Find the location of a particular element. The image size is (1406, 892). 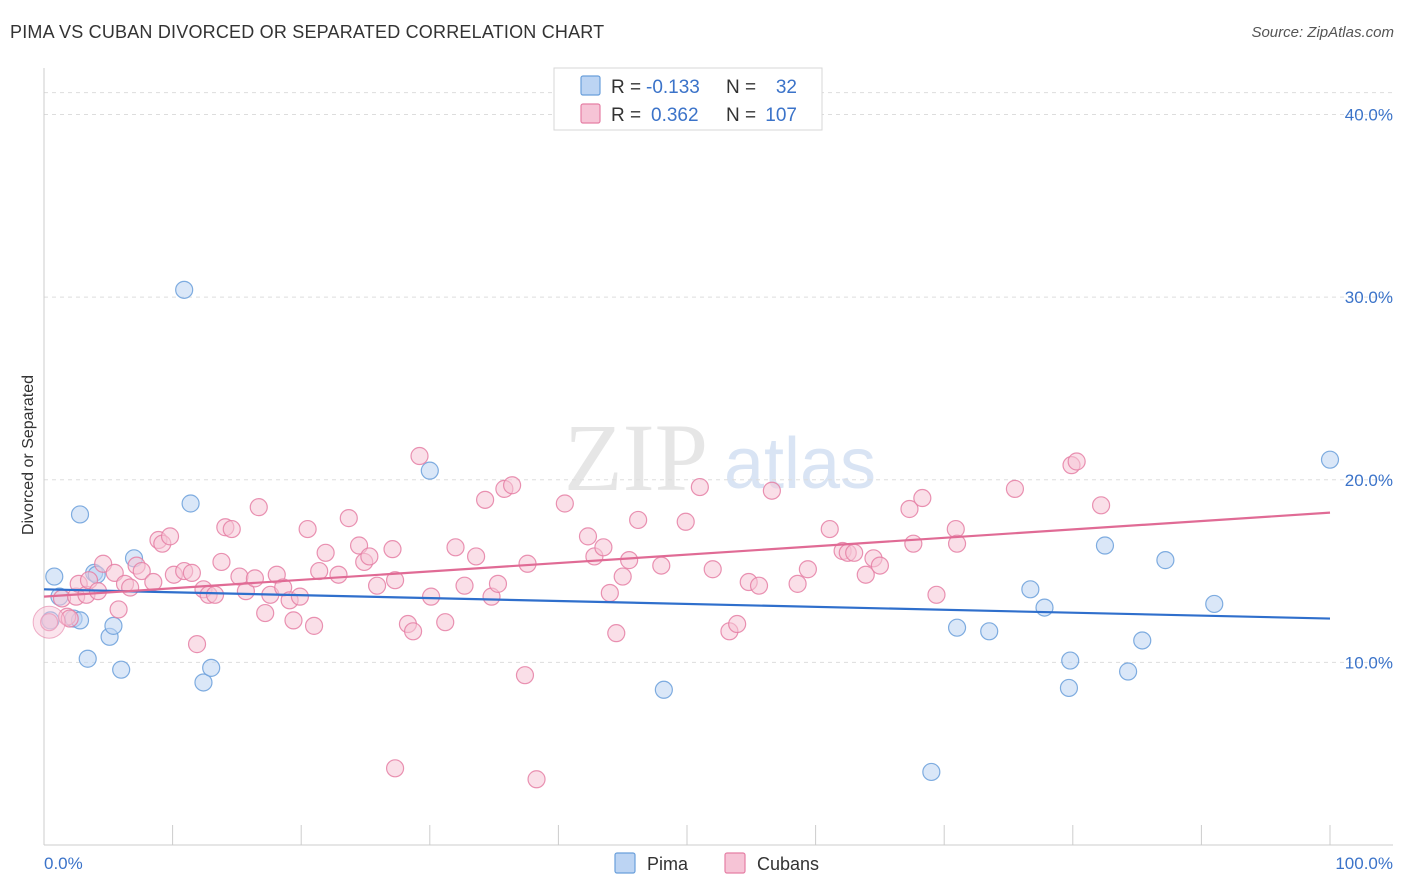

legend-box: R = -0.133 N = 32 R = 0.362 N = 107 is located at coordinates (688, 99).